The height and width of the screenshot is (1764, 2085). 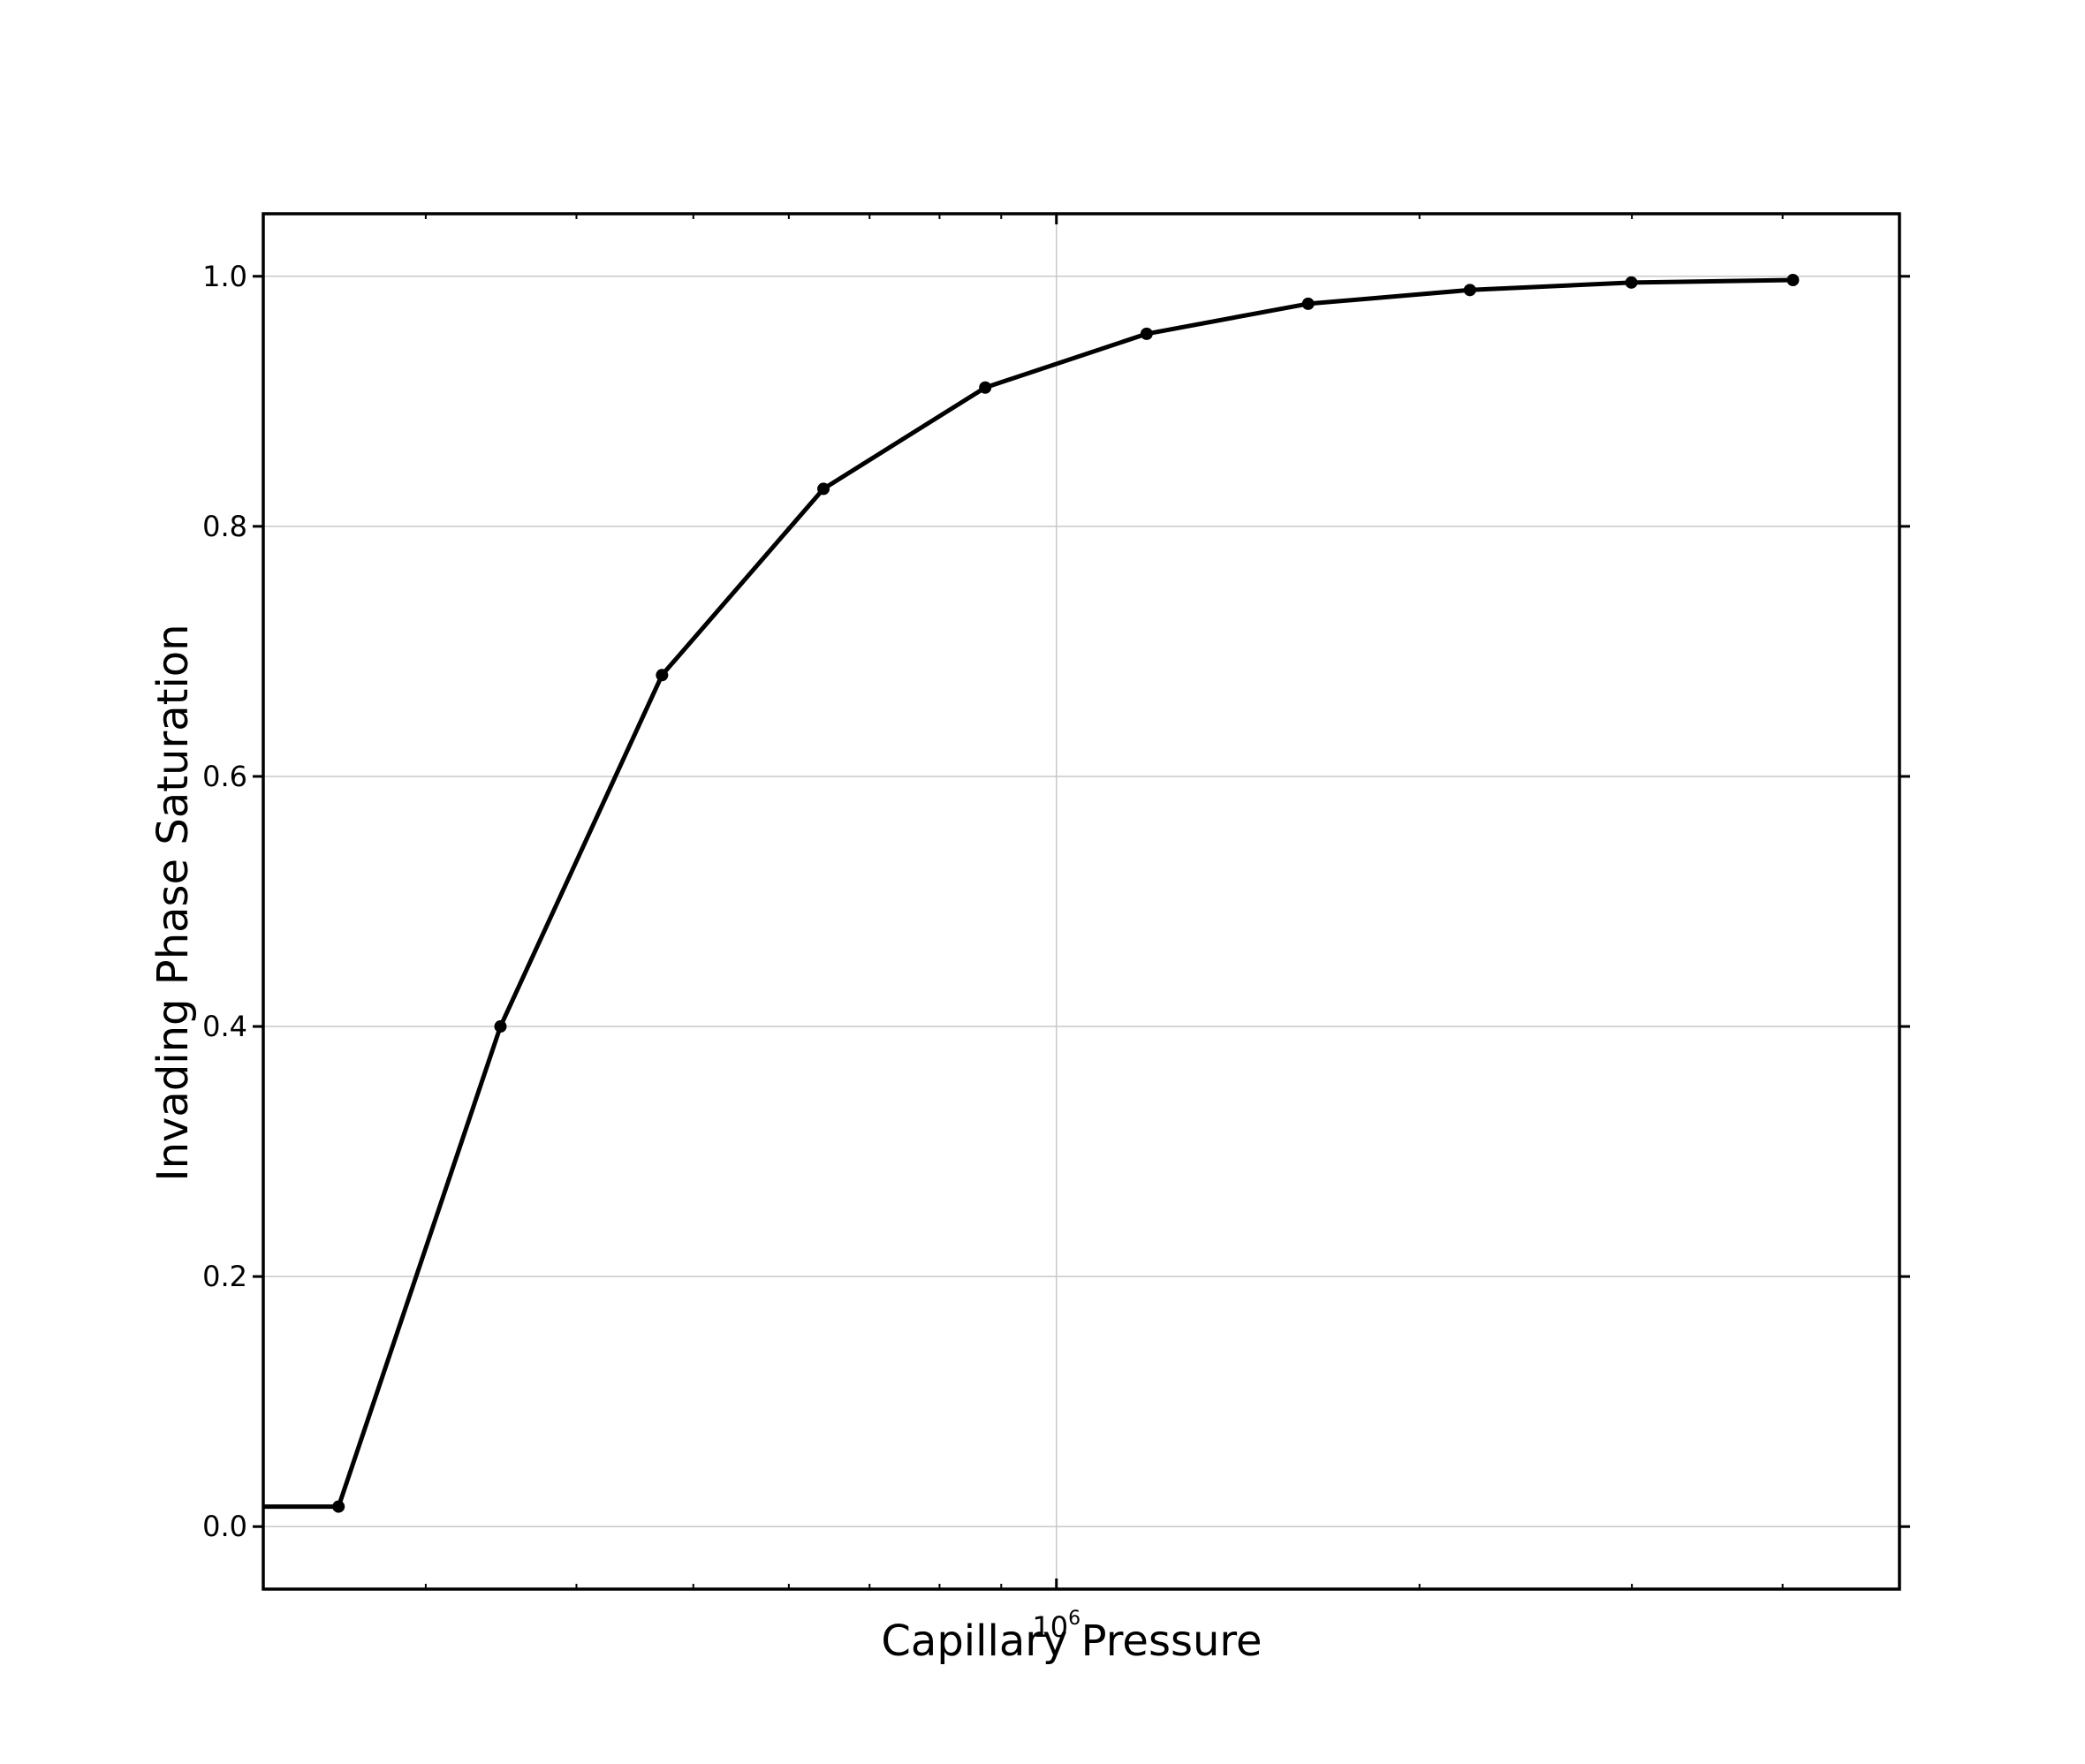 What do you see at coordinates (224, 526) in the screenshot?
I see `y-tick-label: 0.8` at bounding box center [224, 526].